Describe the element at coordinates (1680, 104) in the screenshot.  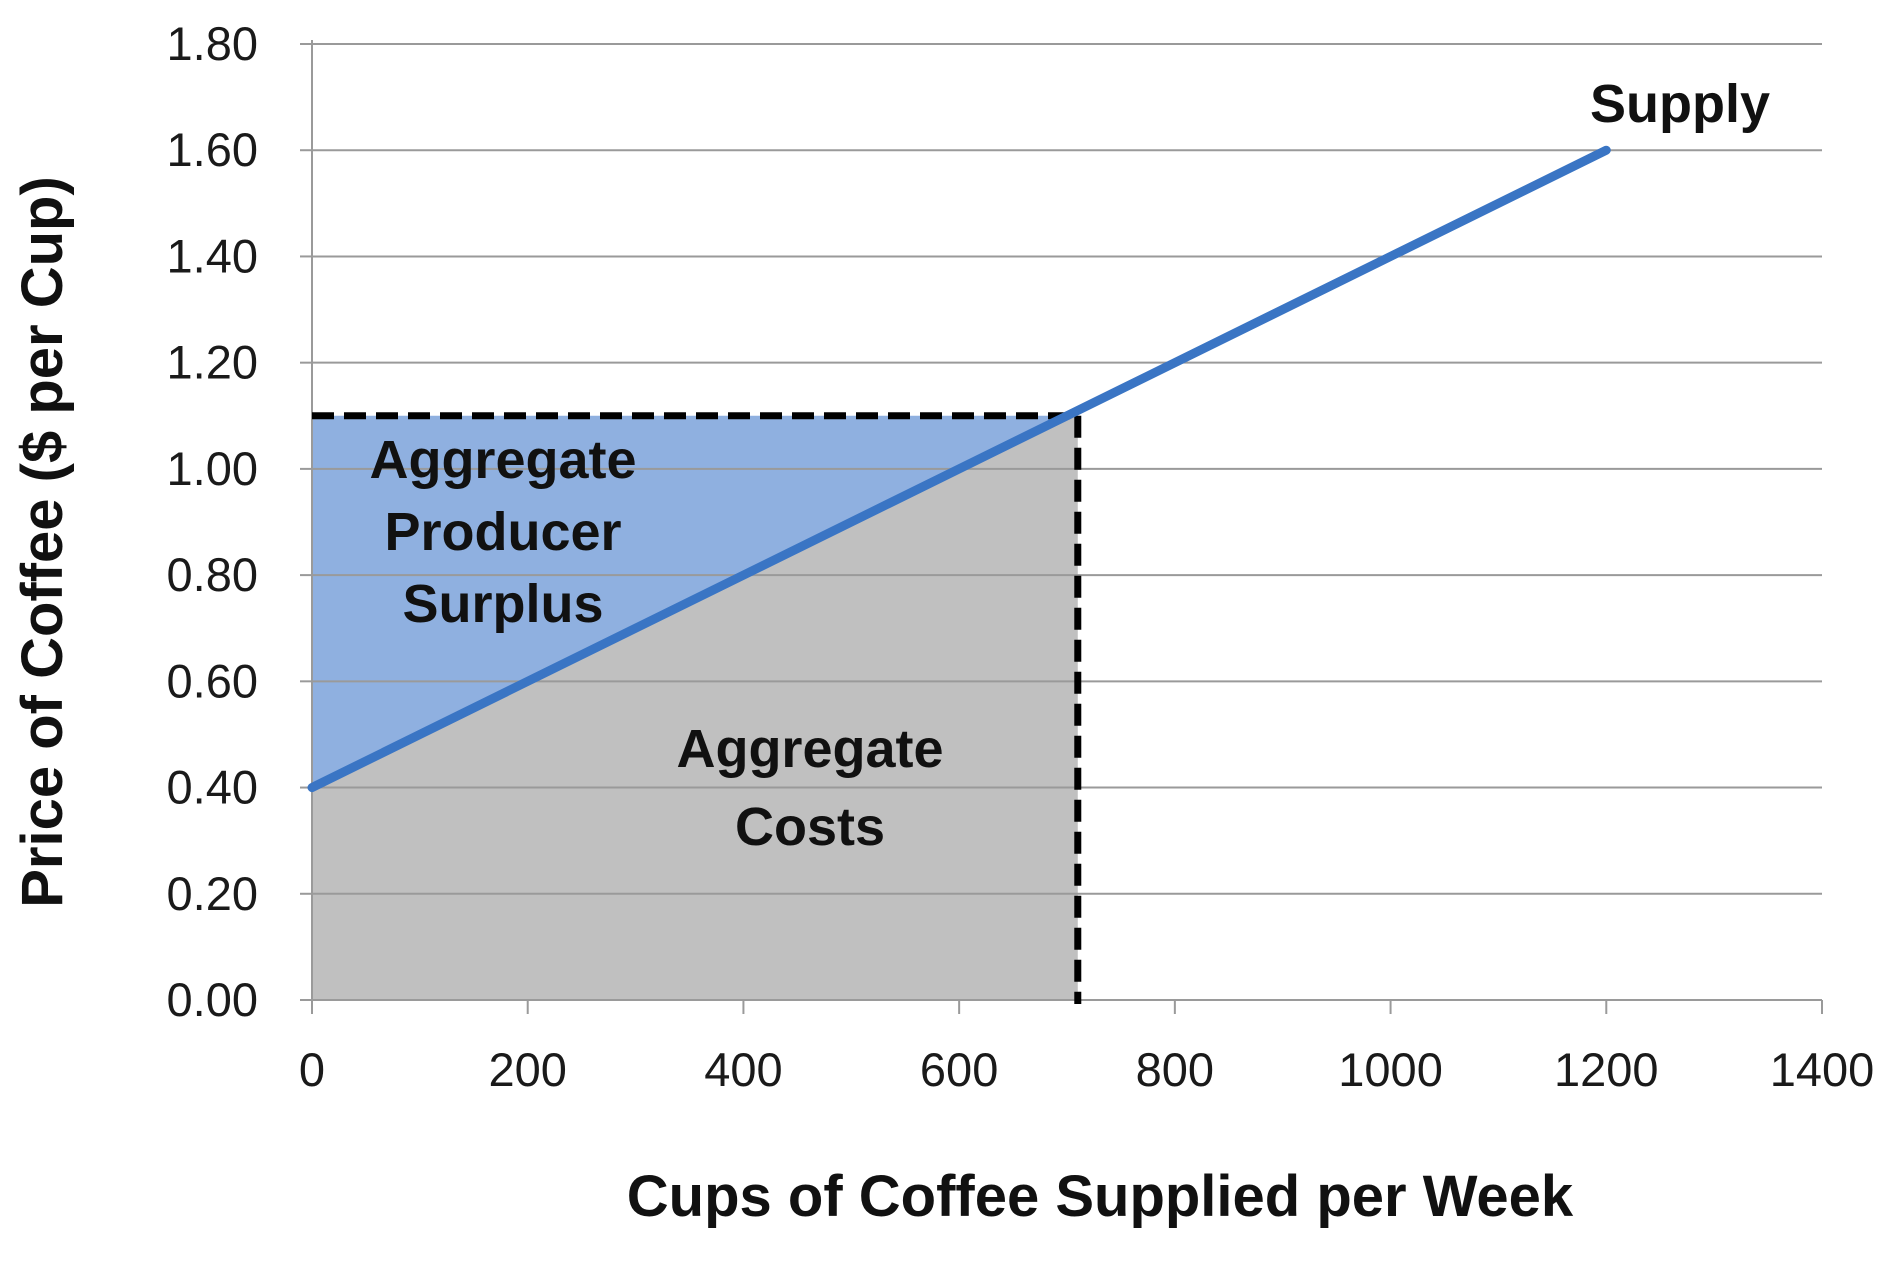
I see `supply-label: Supply` at that location.